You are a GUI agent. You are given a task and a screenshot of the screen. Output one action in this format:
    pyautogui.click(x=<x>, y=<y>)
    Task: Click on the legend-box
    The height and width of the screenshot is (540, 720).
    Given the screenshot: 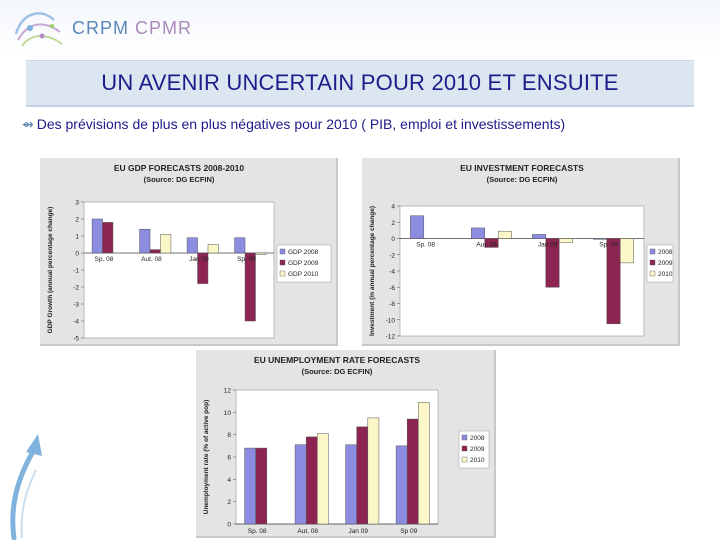 What is the action you would take?
    pyautogui.click(x=304, y=263)
    